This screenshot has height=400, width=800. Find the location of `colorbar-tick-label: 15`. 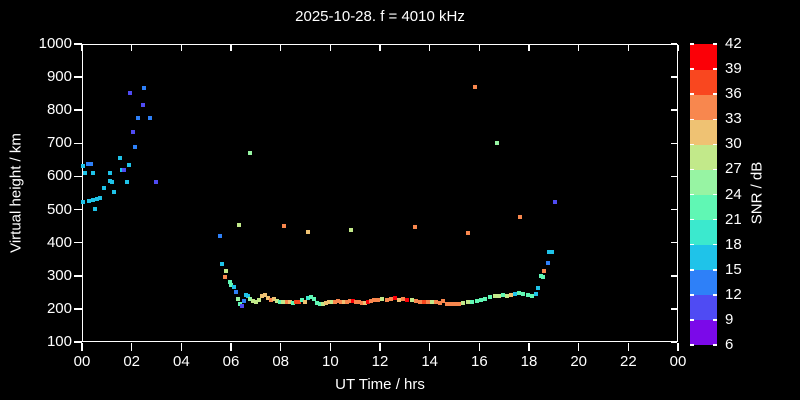

colorbar-tick-label: 15 is located at coordinates (733, 269).